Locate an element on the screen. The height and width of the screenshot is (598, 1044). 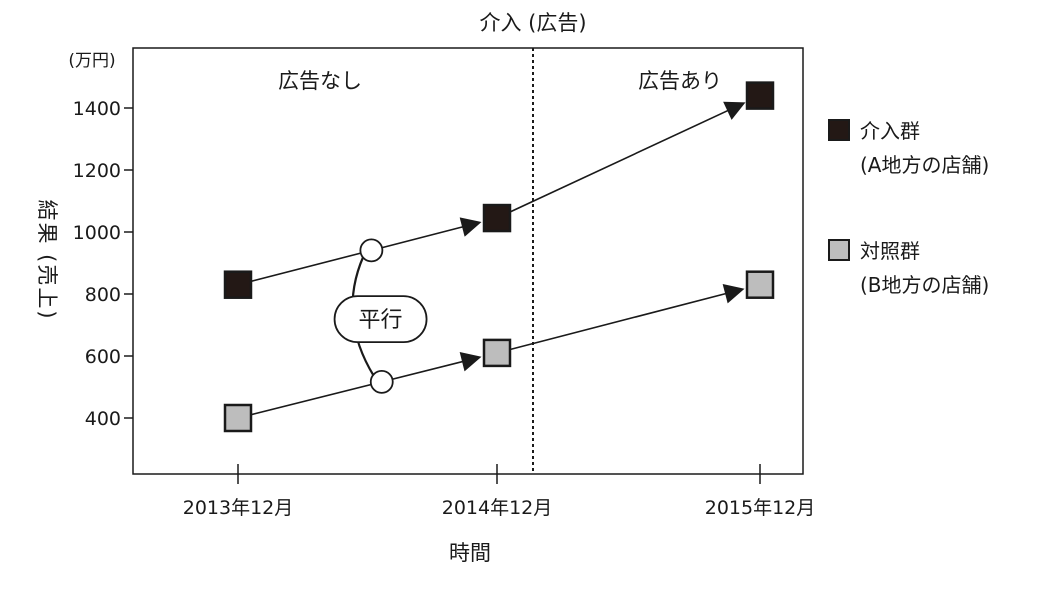
region-label-before: 広告なし is located at coordinates (320, 81).